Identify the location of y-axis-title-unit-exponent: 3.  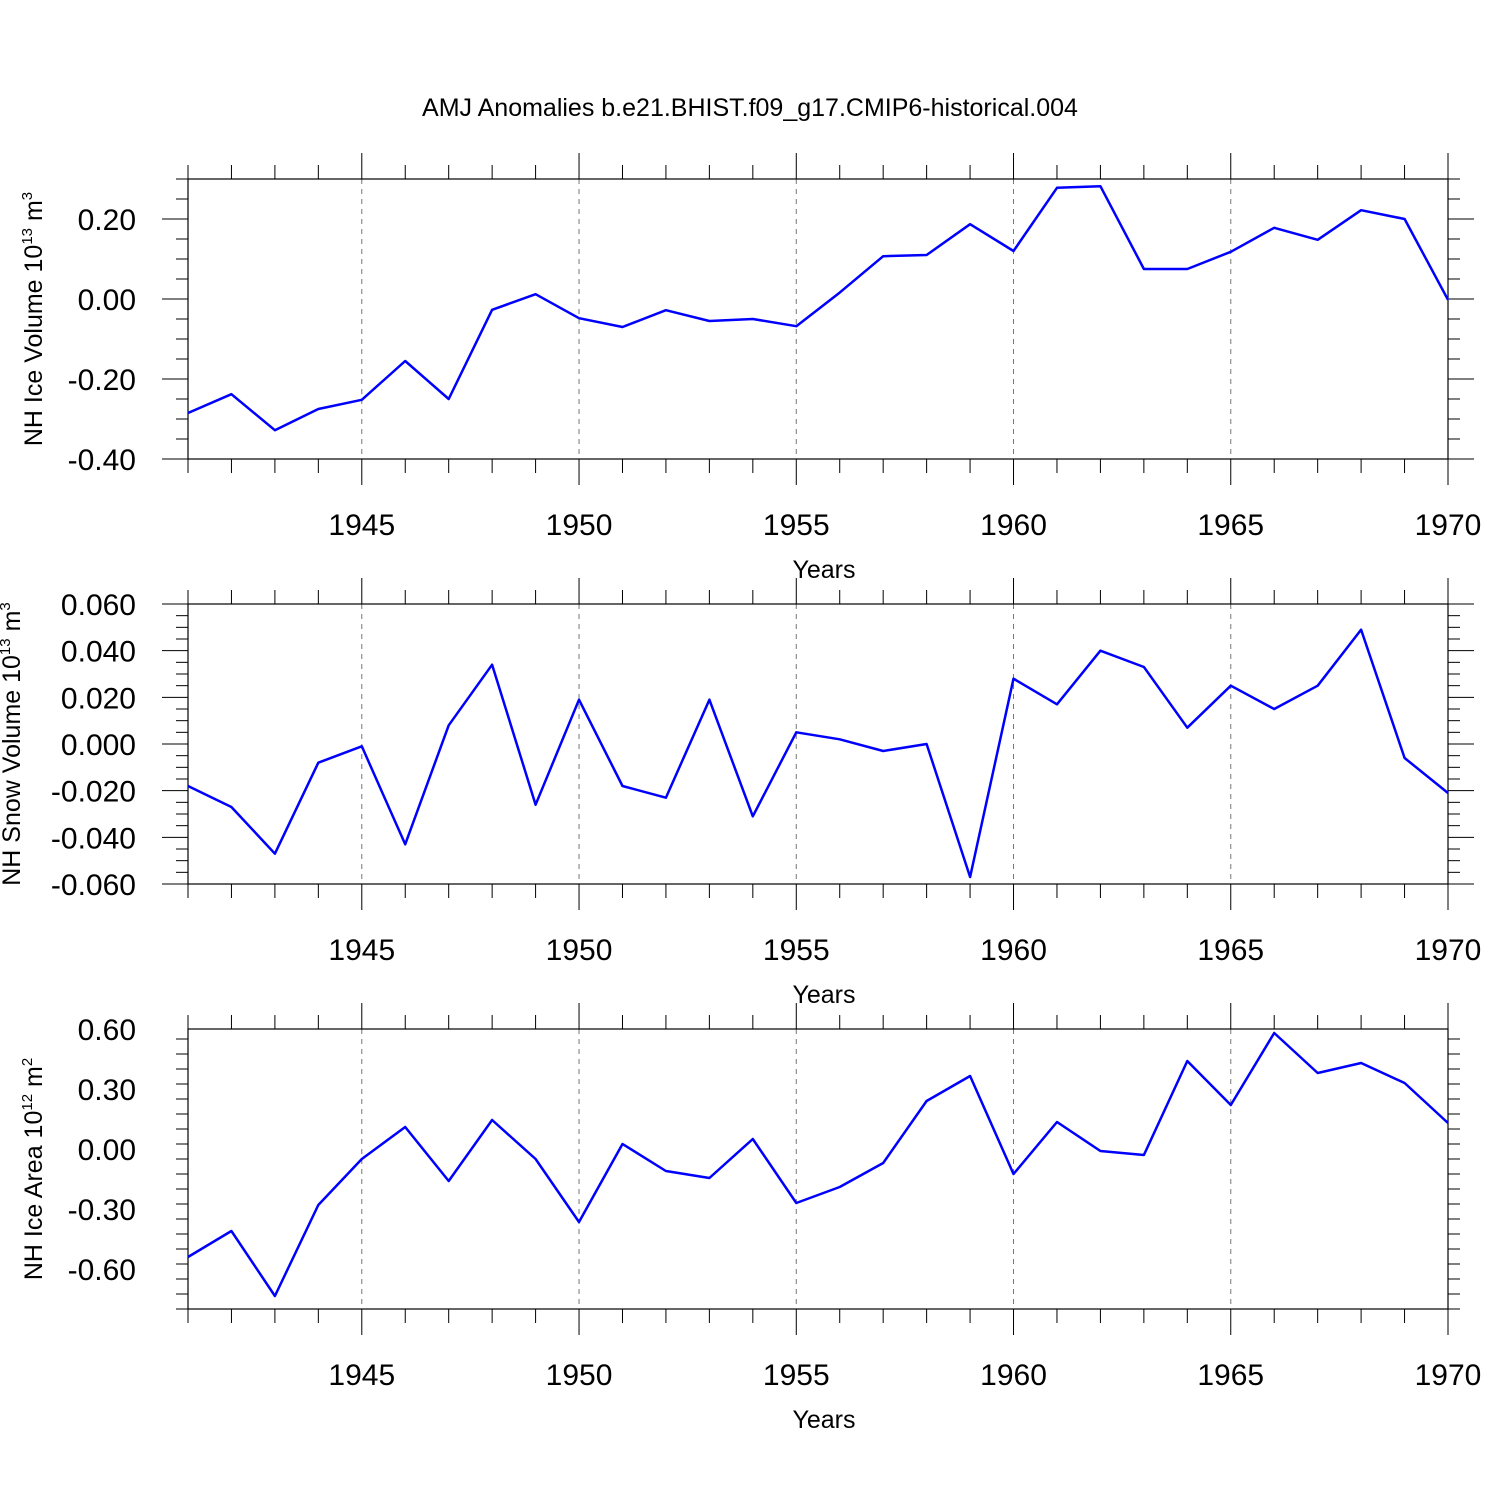
(7, 606).